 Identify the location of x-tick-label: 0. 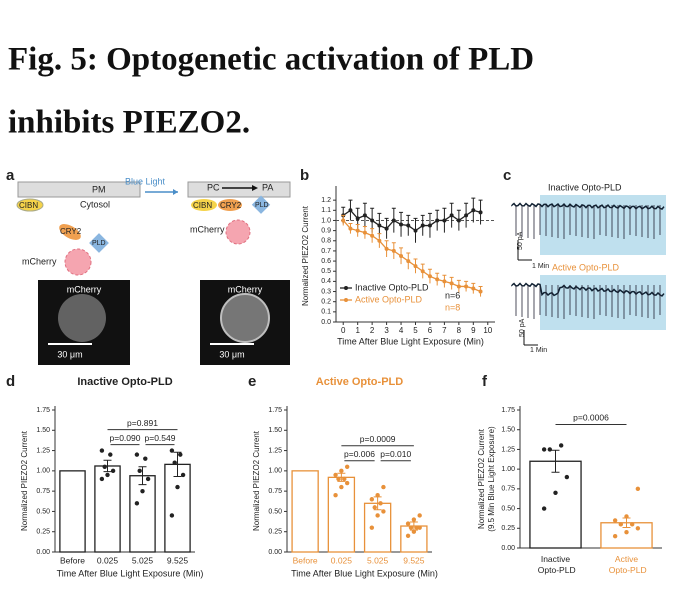
(343, 330).